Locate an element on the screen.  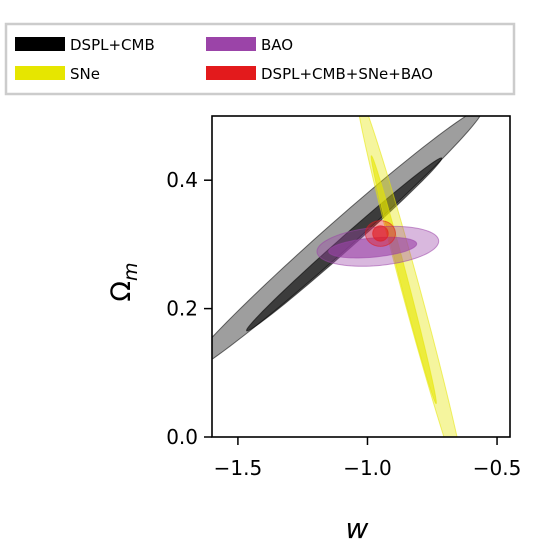
x-tick-label: −0.5 is located at coordinates (497, 468).